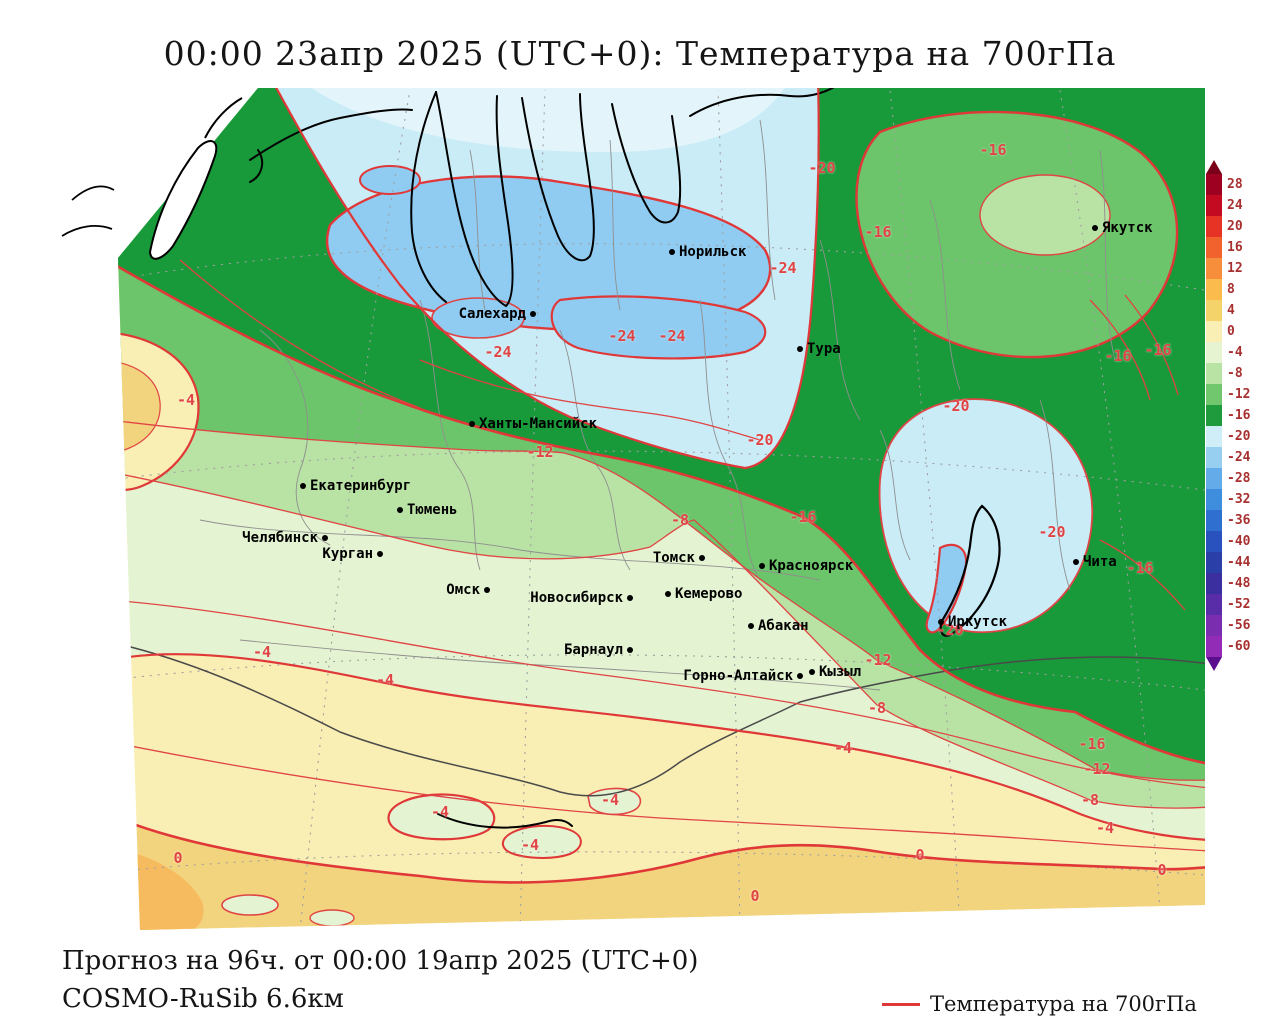 This screenshot has width=1280, height=1024. What do you see at coordinates (203, 999) in the screenshot?
I see `model-info: COSMO-RuSib 6.6км` at bounding box center [203, 999].